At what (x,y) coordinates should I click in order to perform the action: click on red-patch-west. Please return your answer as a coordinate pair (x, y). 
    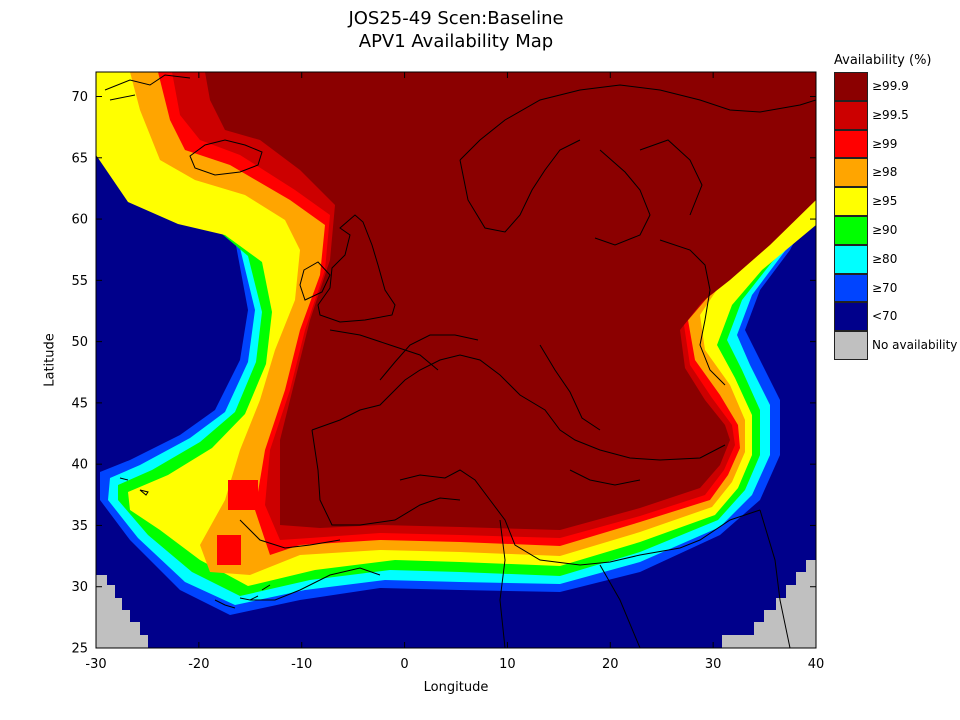
    Looking at the image, I should click on (243, 495).